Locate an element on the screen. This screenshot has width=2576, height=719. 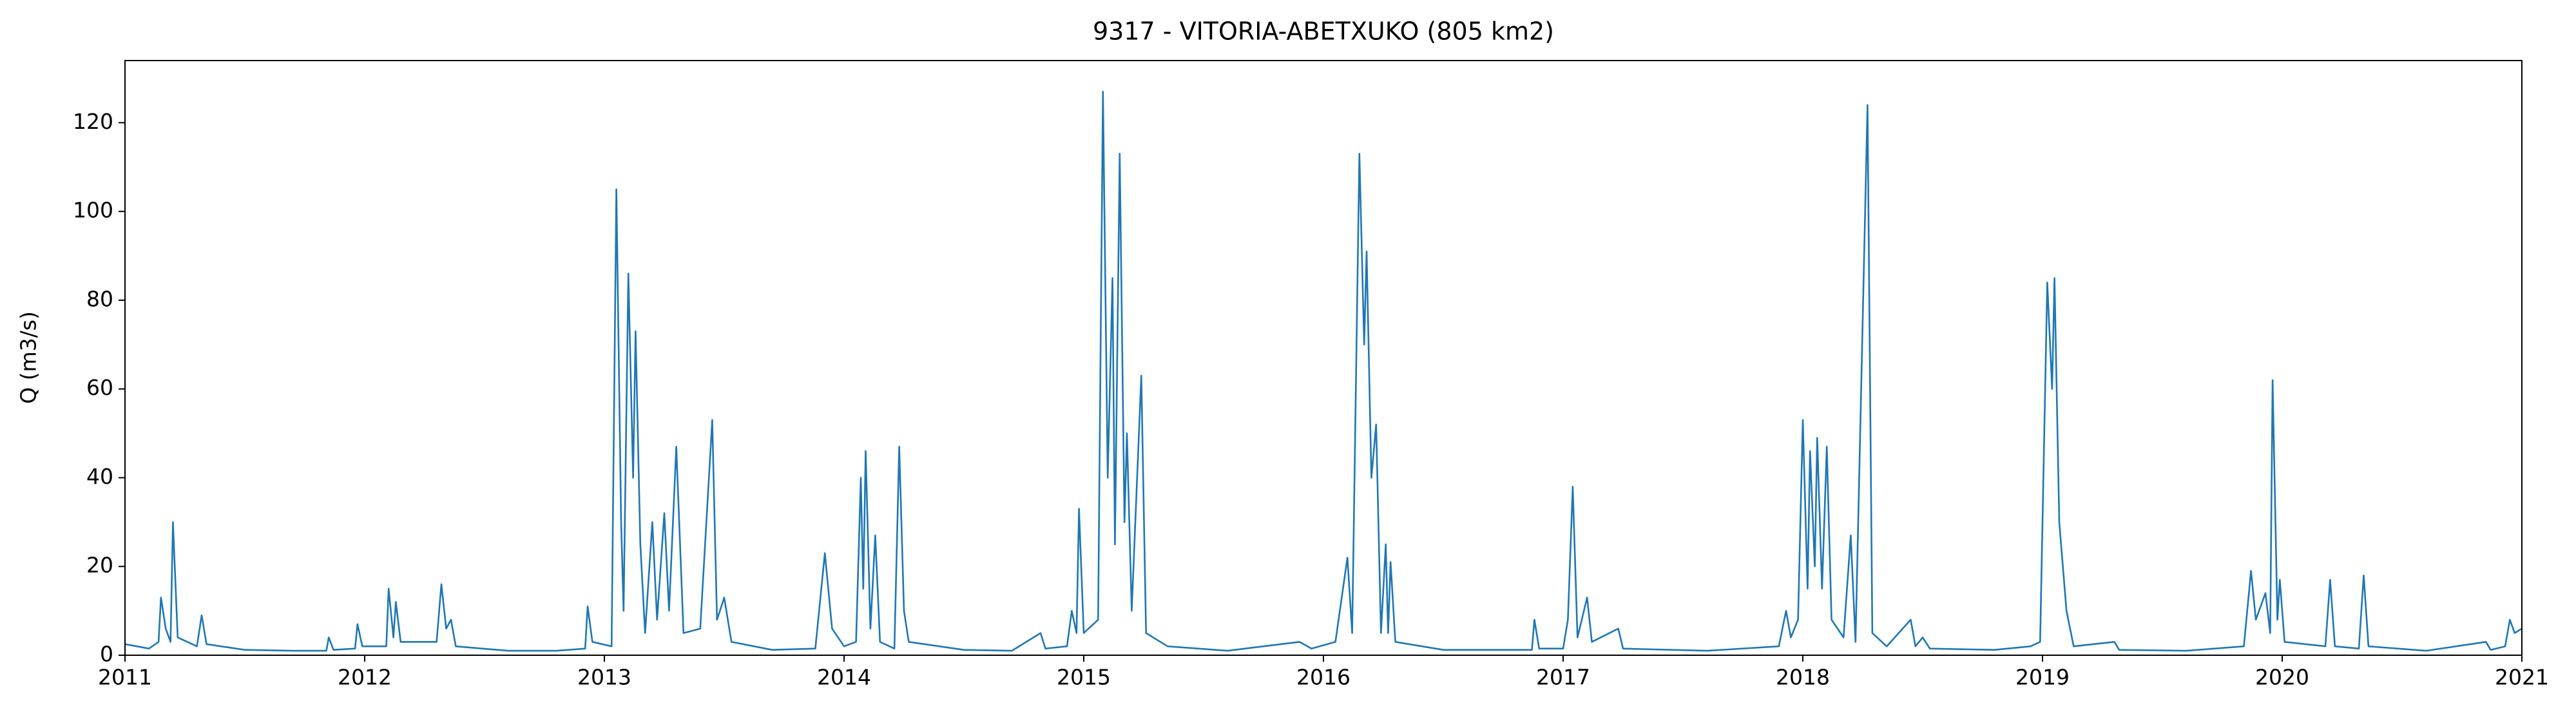
x-tick-label: 2014 is located at coordinates (844, 677).